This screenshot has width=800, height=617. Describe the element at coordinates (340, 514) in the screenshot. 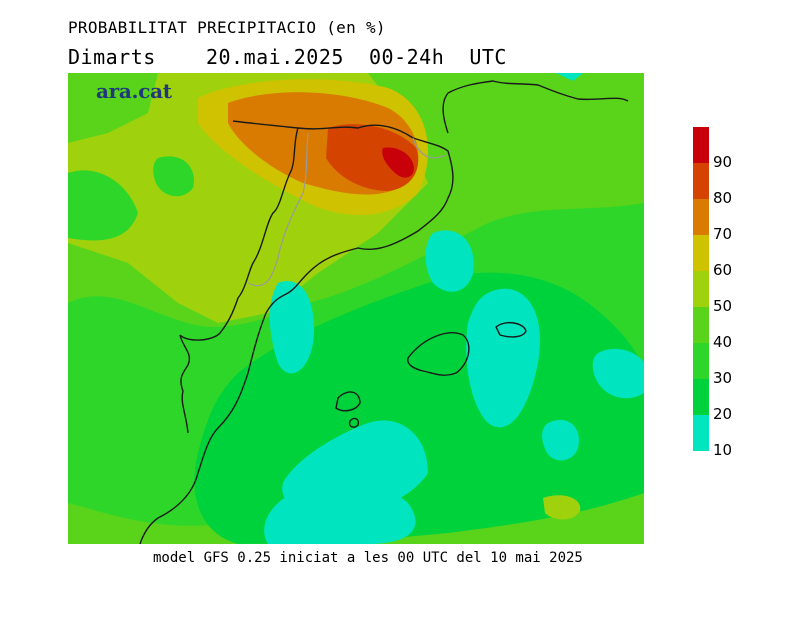

I see `field-10-20-e` at that location.